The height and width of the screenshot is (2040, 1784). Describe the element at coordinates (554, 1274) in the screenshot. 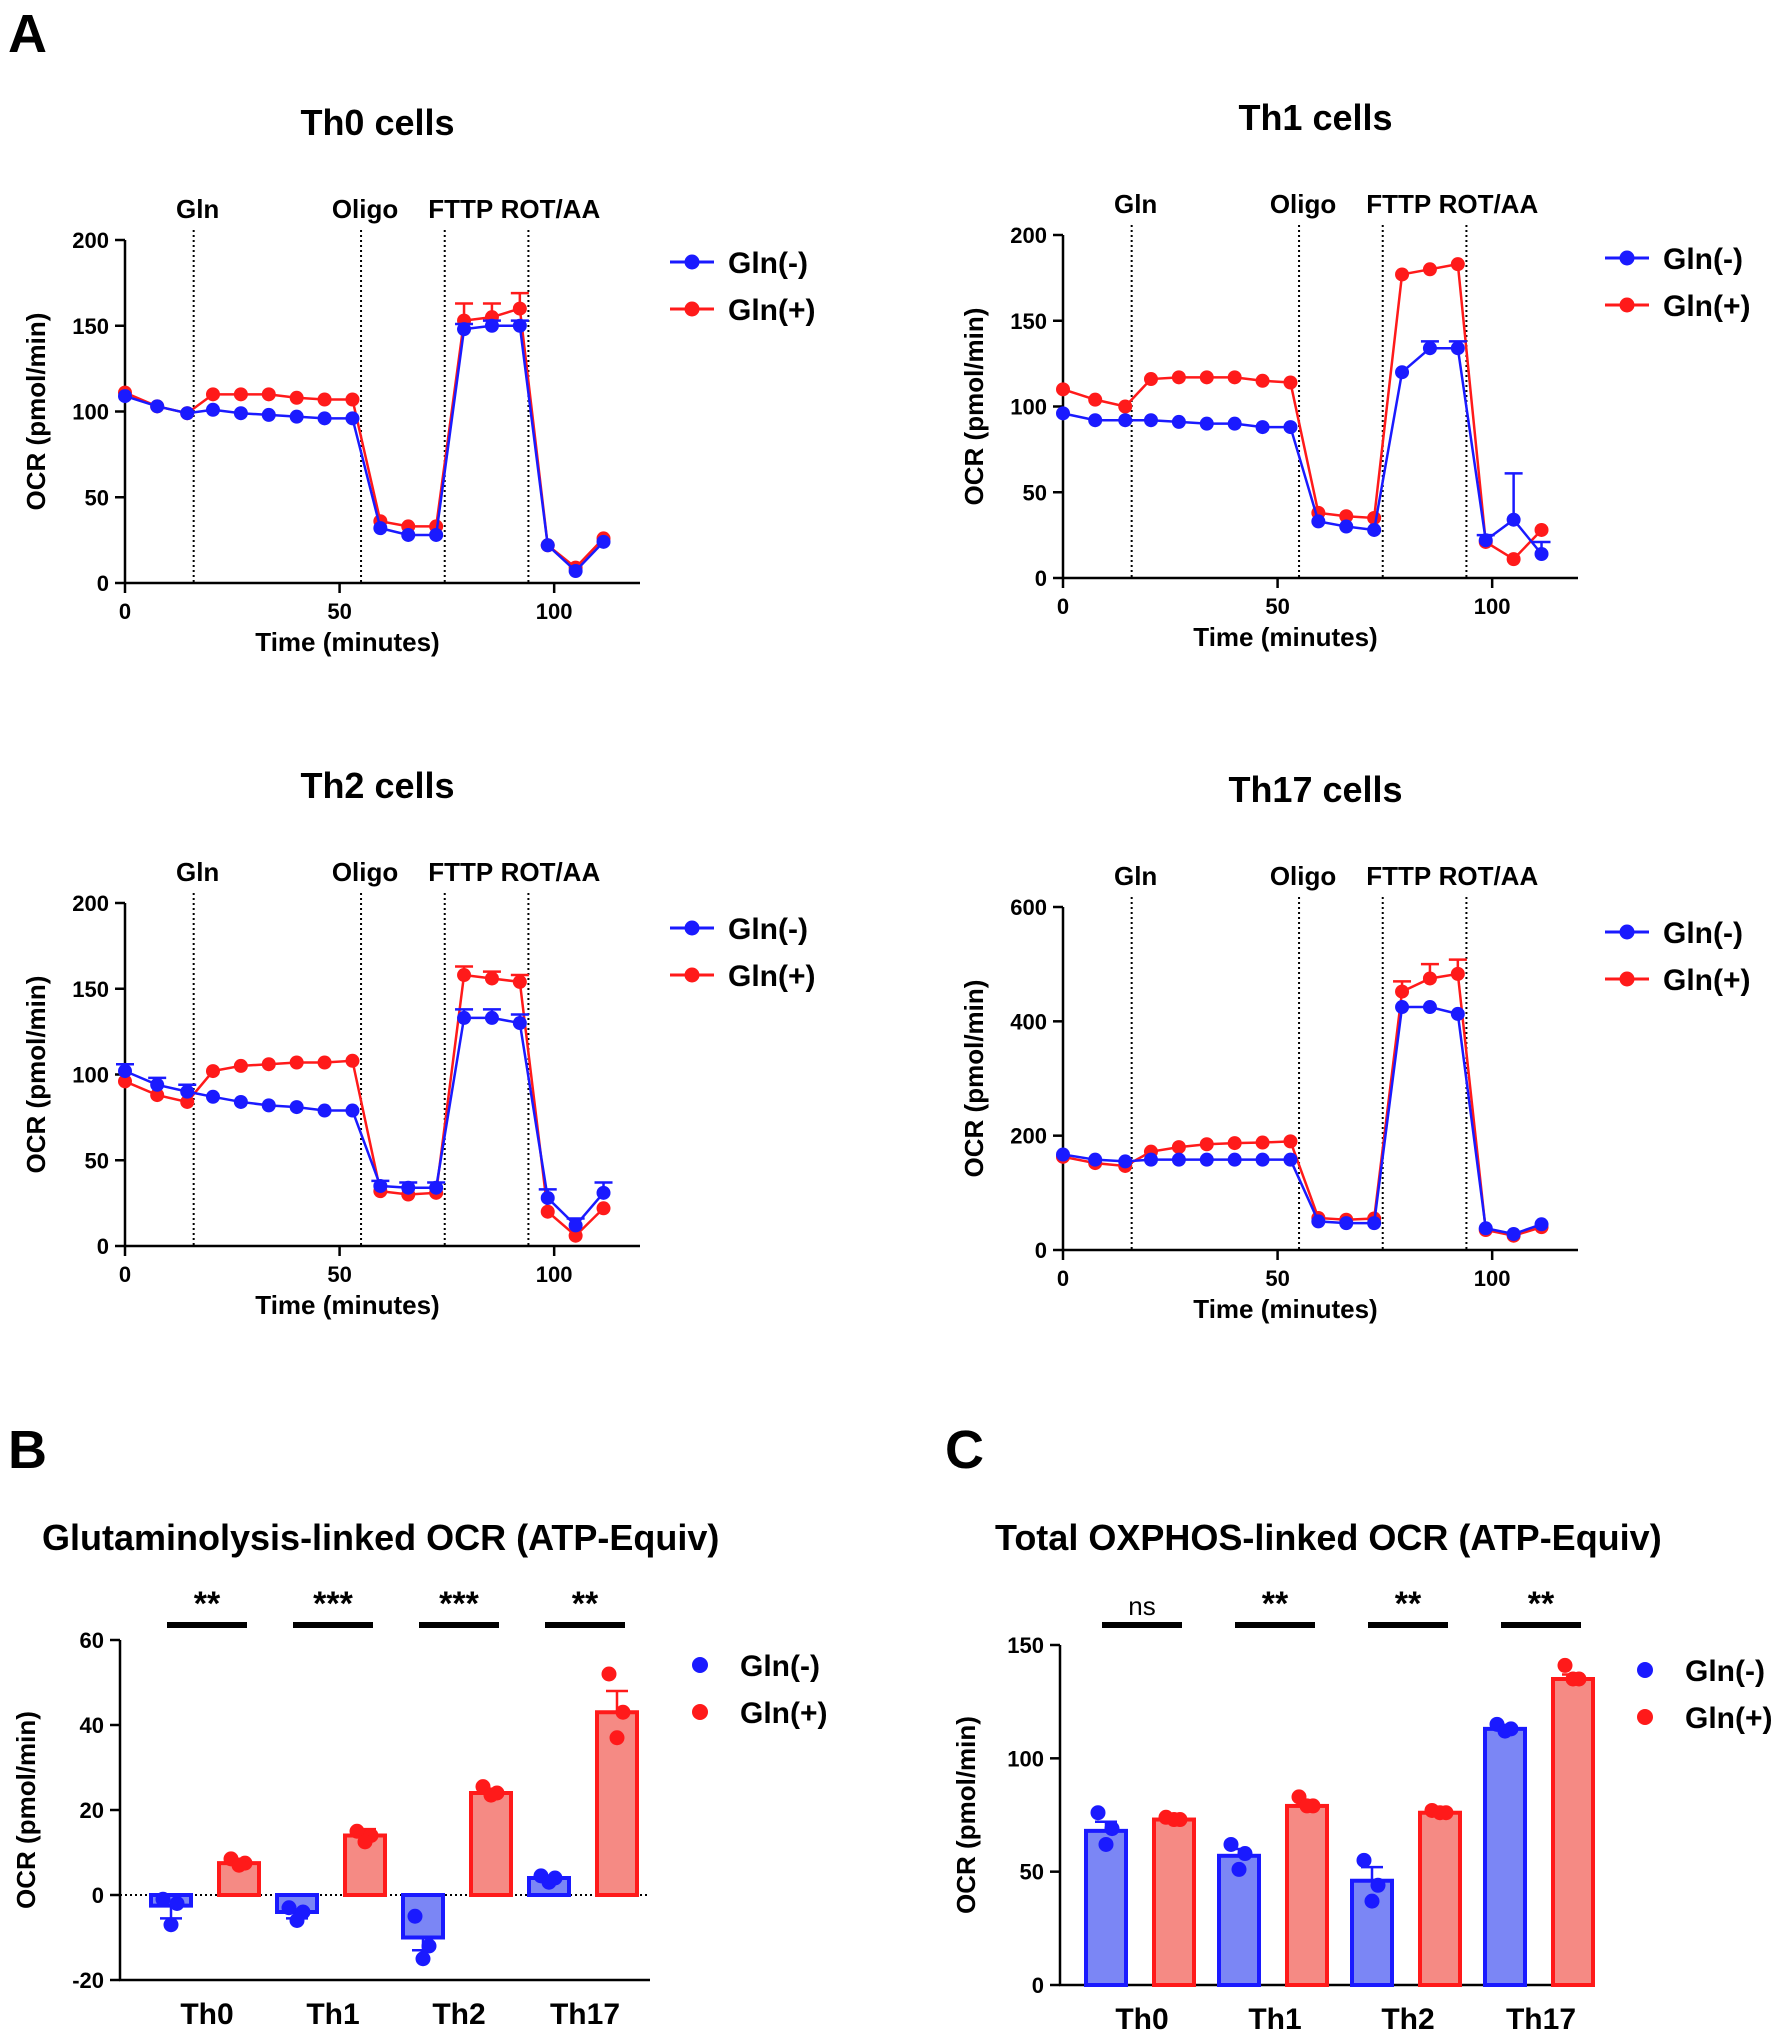

I see `th2-xtick-label: 100` at that location.